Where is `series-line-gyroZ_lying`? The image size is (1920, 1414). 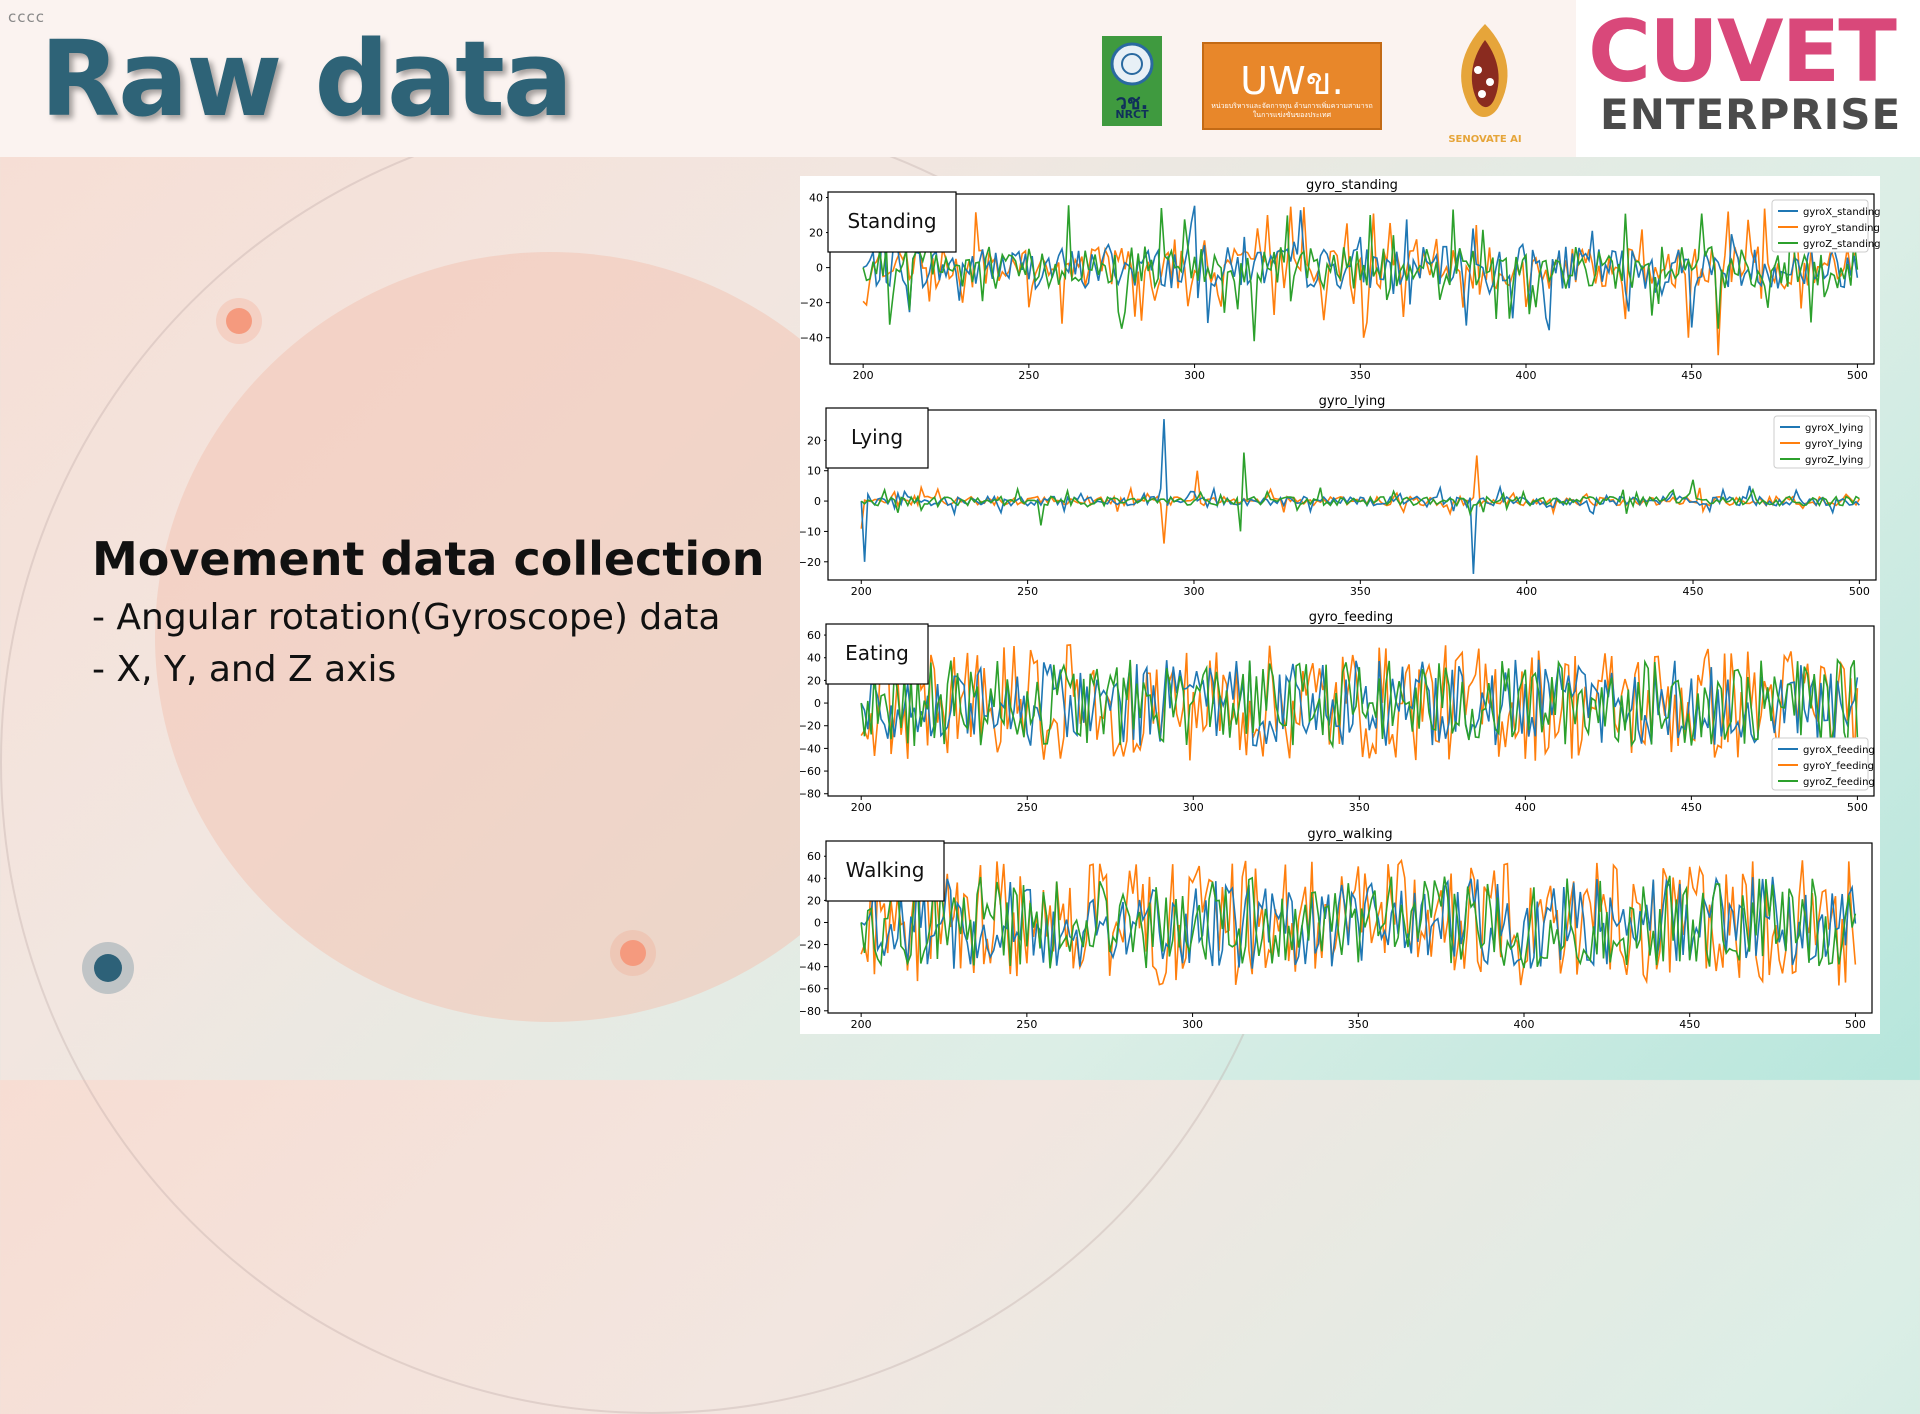 series-line-gyroZ_lying is located at coordinates (1360, 492).